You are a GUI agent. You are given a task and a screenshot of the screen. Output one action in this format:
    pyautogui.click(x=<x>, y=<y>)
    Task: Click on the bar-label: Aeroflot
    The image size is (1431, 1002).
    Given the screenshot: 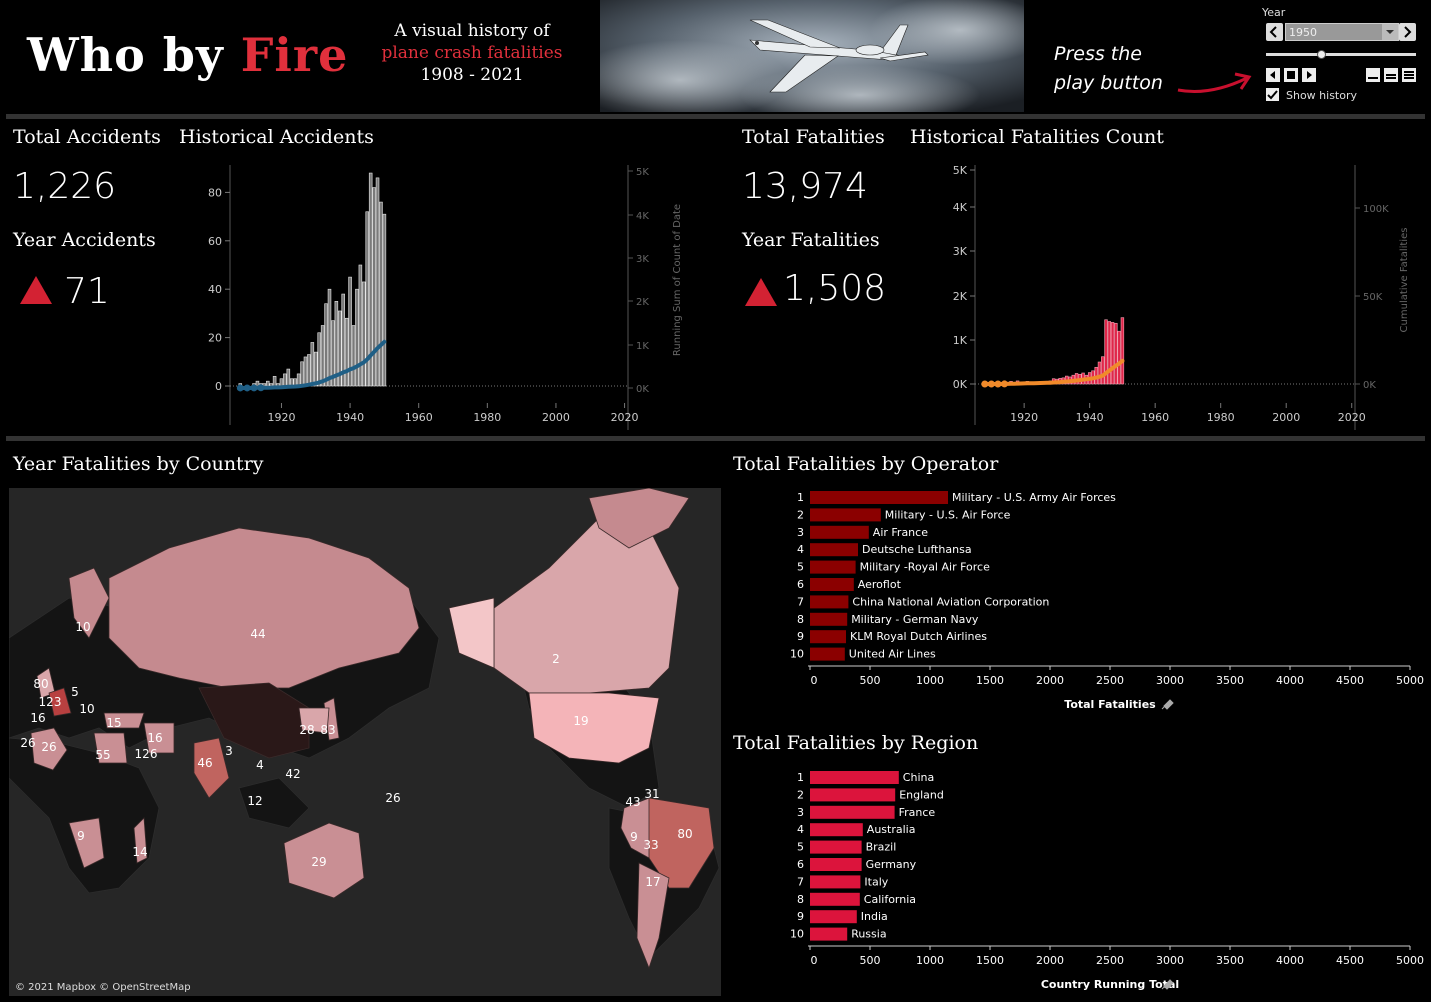 What is the action you would take?
    pyautogui.click(x=880, y=584)
    